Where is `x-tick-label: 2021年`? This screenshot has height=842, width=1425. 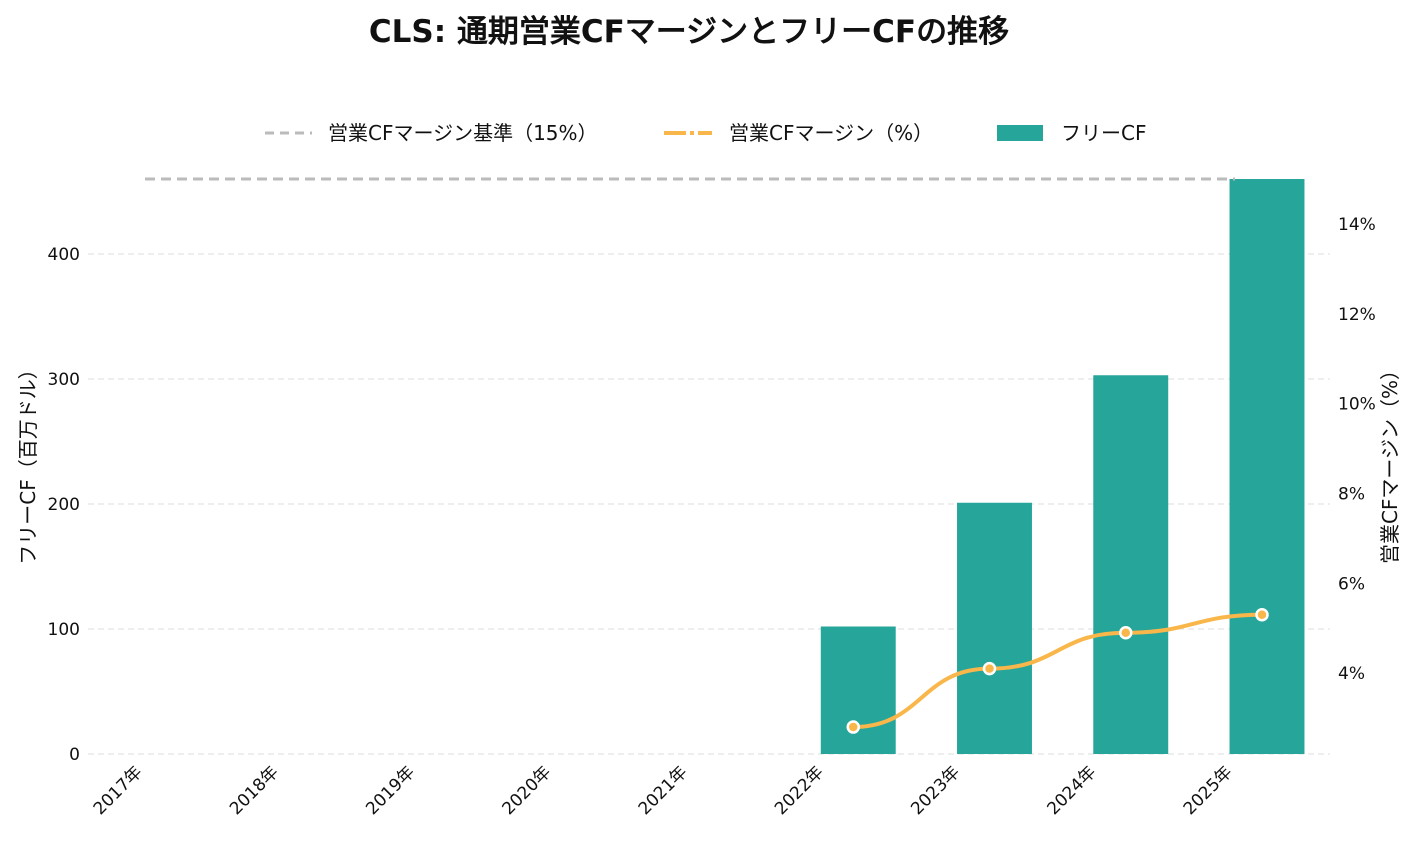
x-tick-label: 2021年 is located at coordinates (663, 790).